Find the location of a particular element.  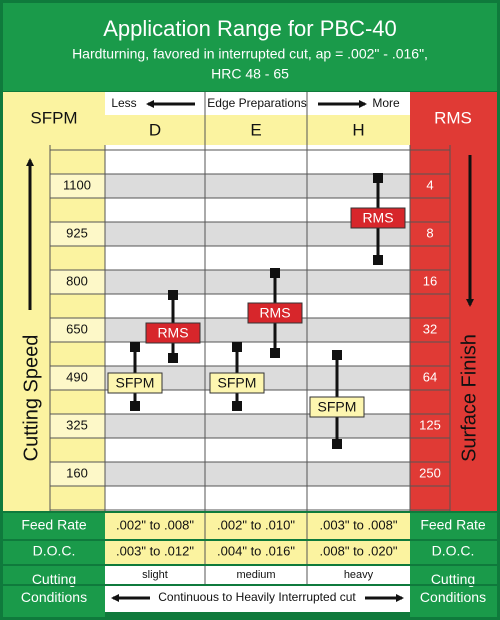

rms-label: 32 is located at coordinates (430, 328).